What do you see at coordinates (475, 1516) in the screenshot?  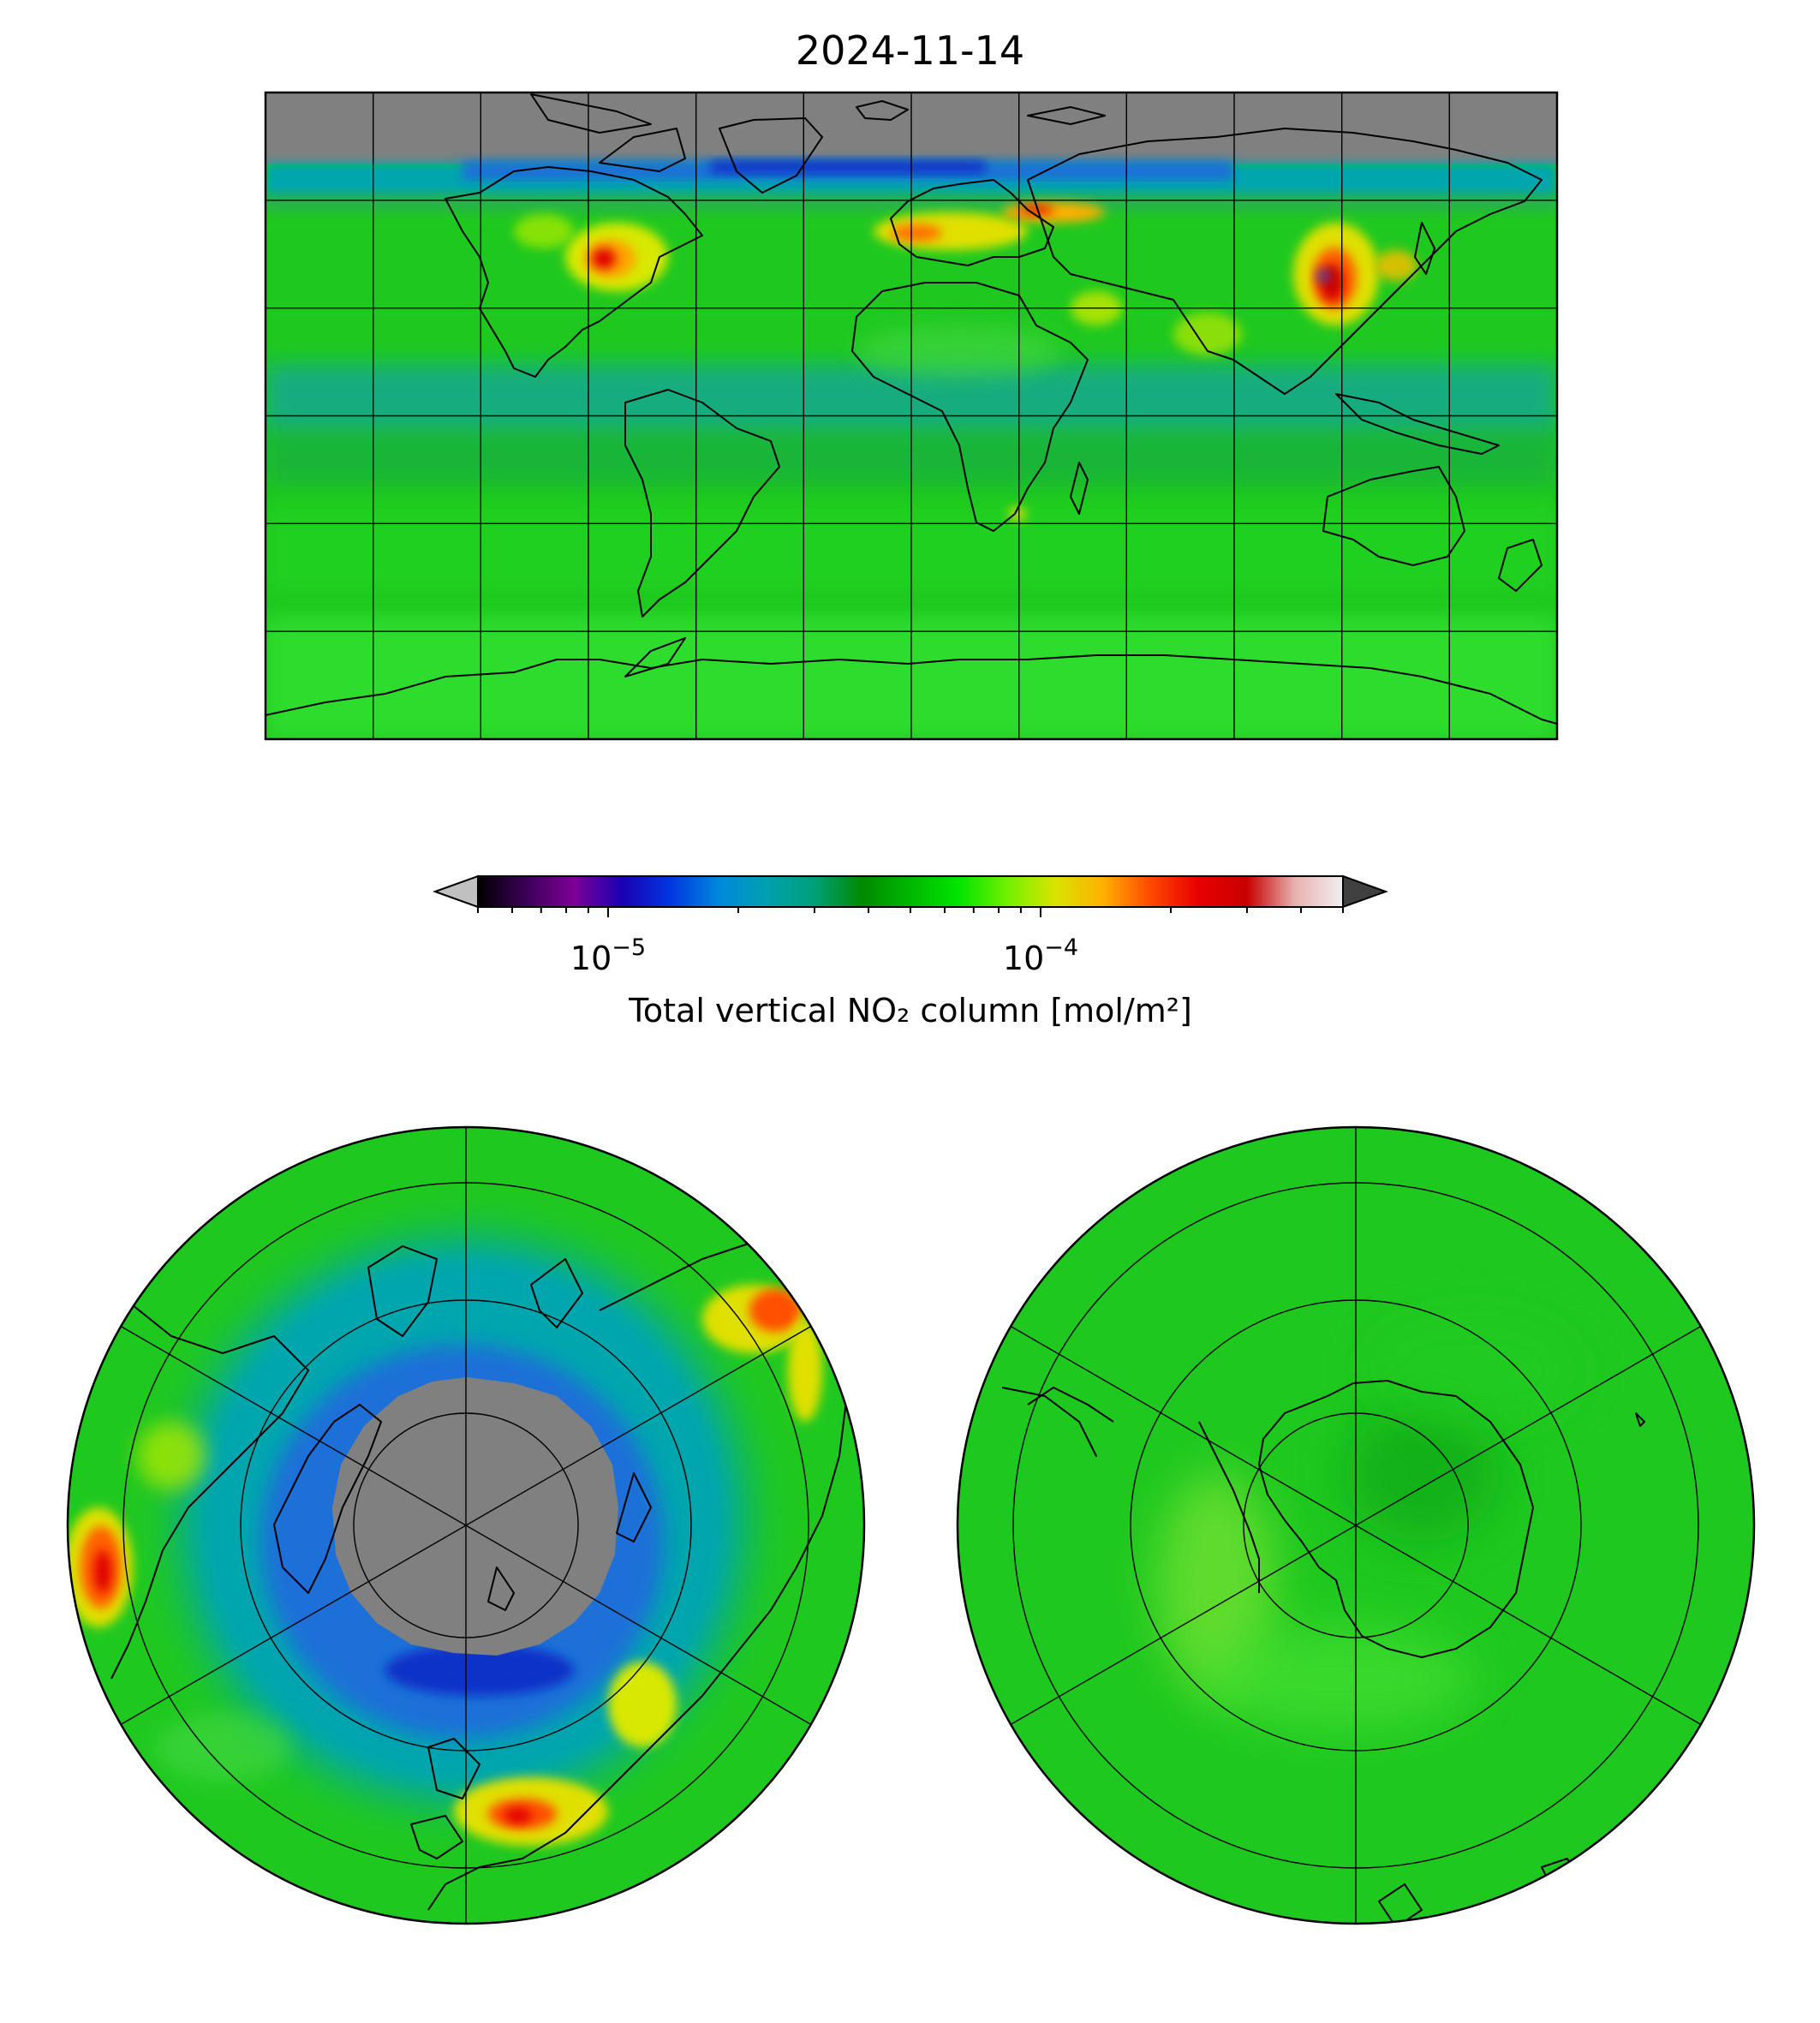 I see `north-no-data-disk` at bounding box center [475, 1516].